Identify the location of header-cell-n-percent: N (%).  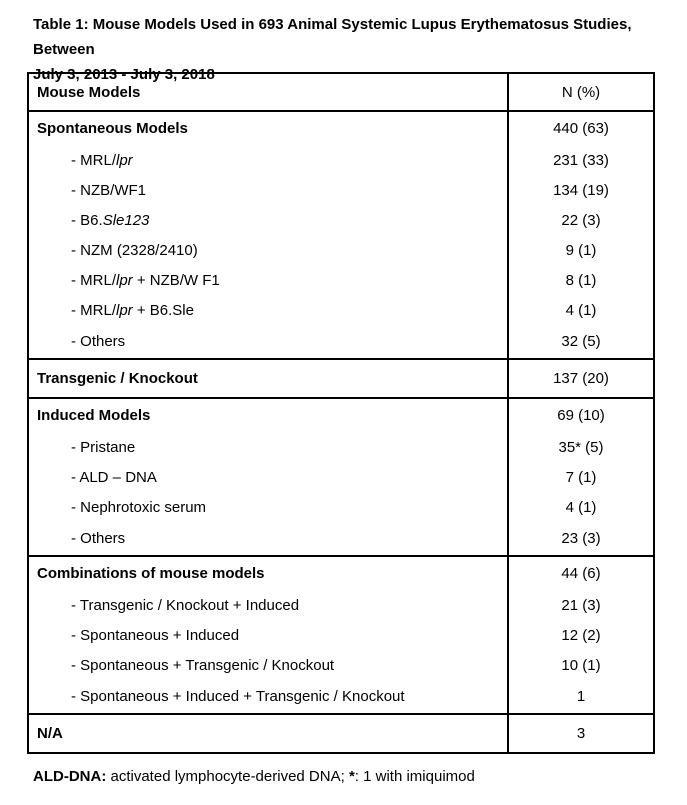
(581, 92).